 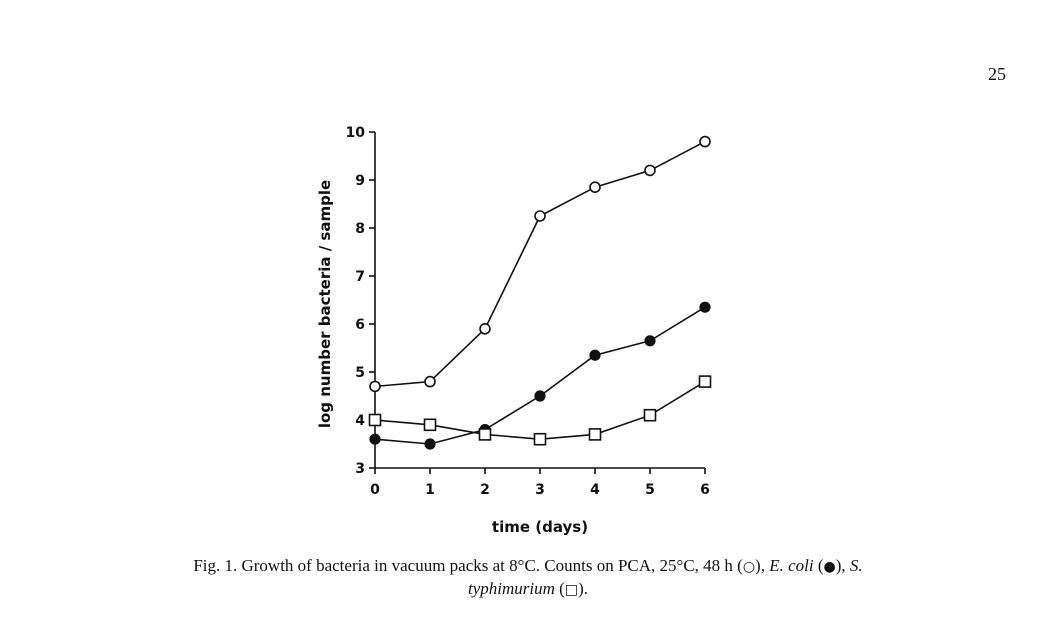 What do you see at coordinates (360, 325) in the screenshot?
I see `y-tick-label: 6` at bounding box center [360, 325].